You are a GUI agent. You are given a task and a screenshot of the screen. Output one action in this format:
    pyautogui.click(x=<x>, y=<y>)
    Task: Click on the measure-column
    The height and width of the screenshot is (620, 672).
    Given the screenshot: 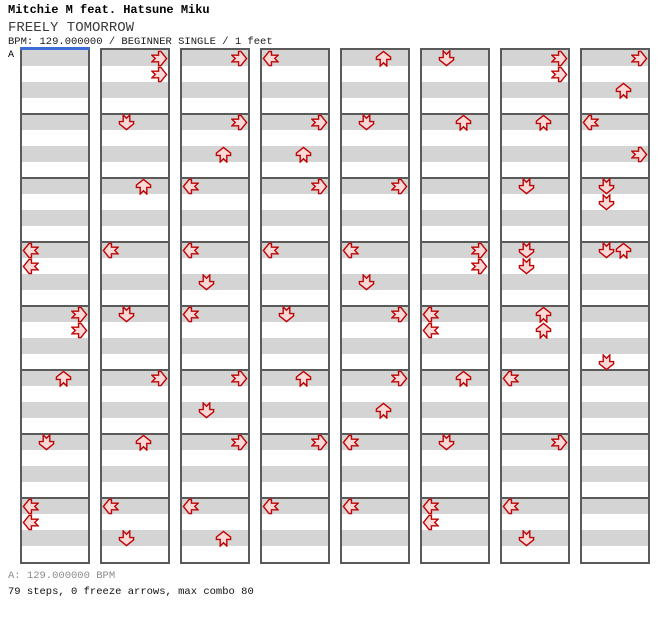 What is the action you would take?
    pyautogui.click(x=135, y=306)
    